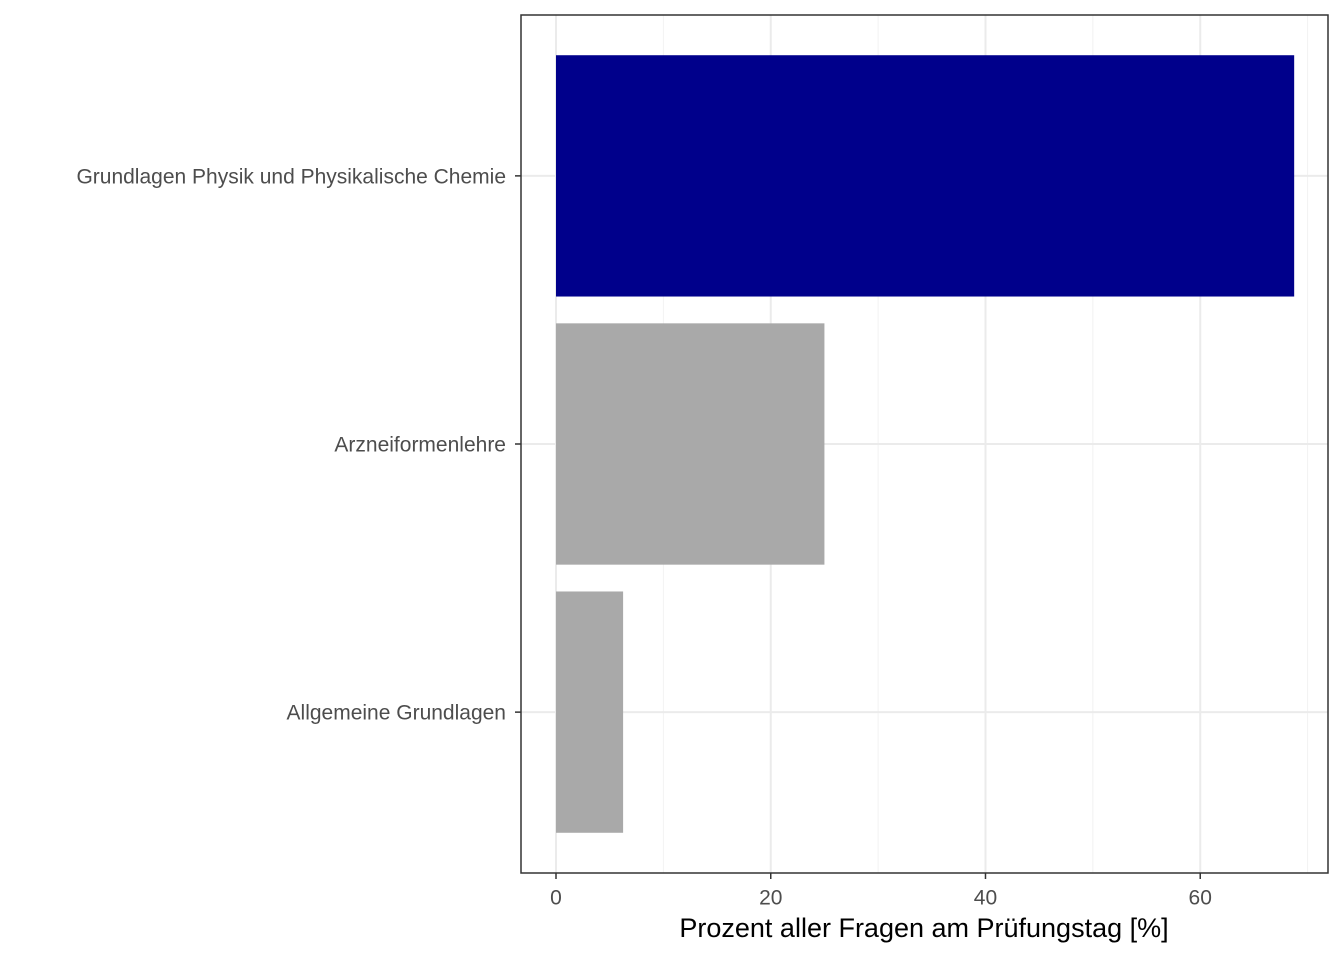  I want to click on x-tick-label: 40, so click(985, 898).